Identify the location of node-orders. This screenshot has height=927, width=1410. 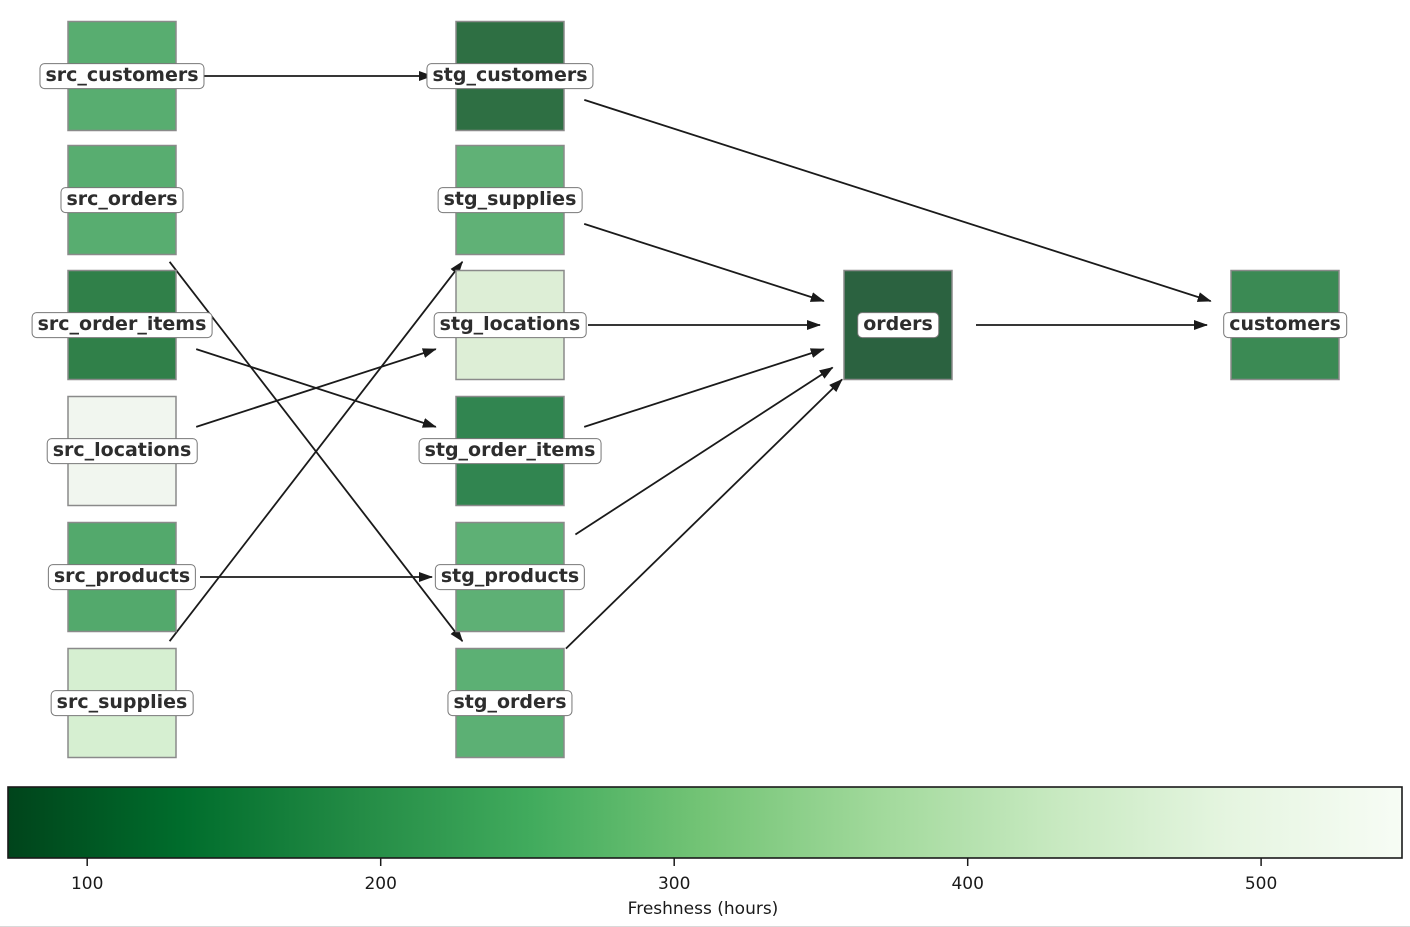
(898, 325).